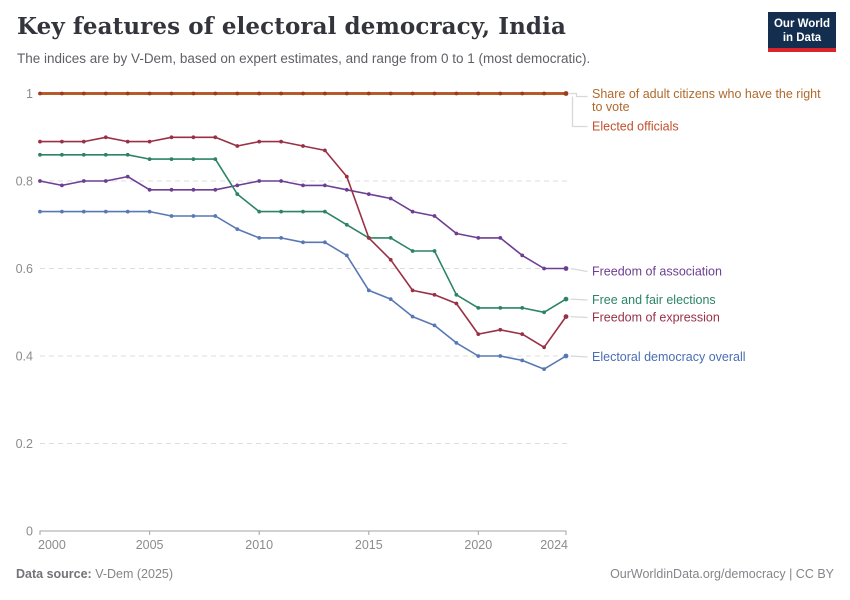 The image size is (850, 600). Describe the element at coordinates (801, 24) in the screenshot. I see `owid-logo-line1: Our World` at that location.